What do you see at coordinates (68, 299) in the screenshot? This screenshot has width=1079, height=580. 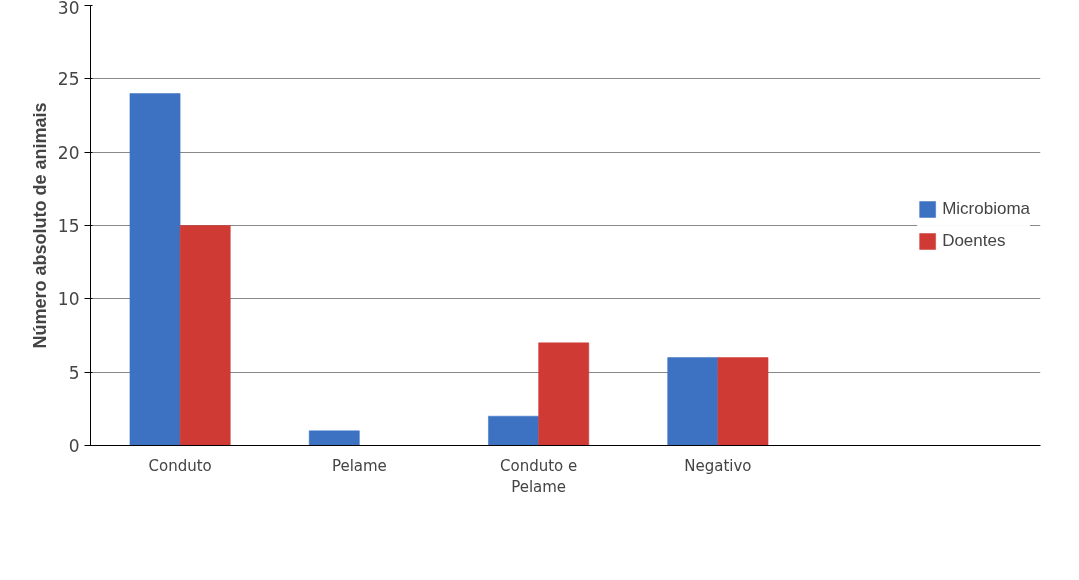 I see `y-tick-label: 10` at bounding box center [68, 299].